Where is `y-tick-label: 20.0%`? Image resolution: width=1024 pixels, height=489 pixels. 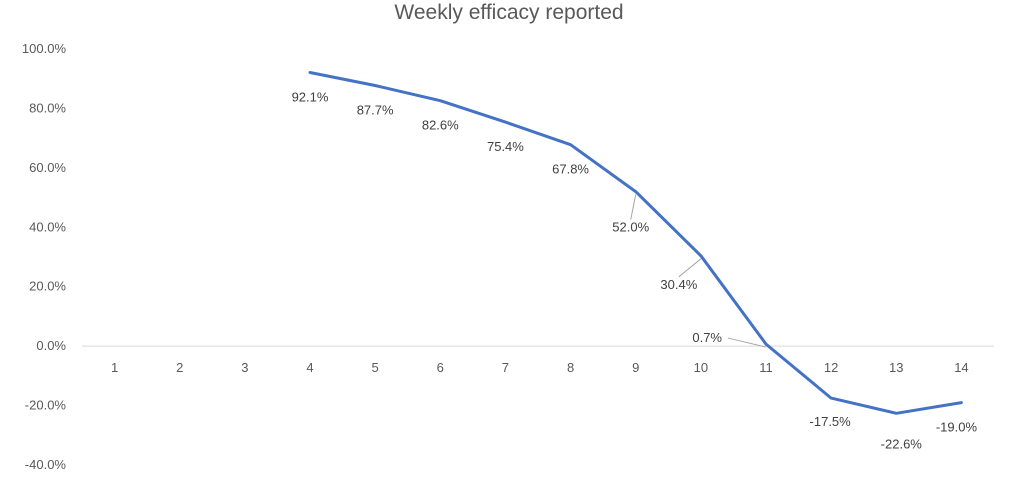
y-tick-label: 20.0% is located at coordinates (47, 286).